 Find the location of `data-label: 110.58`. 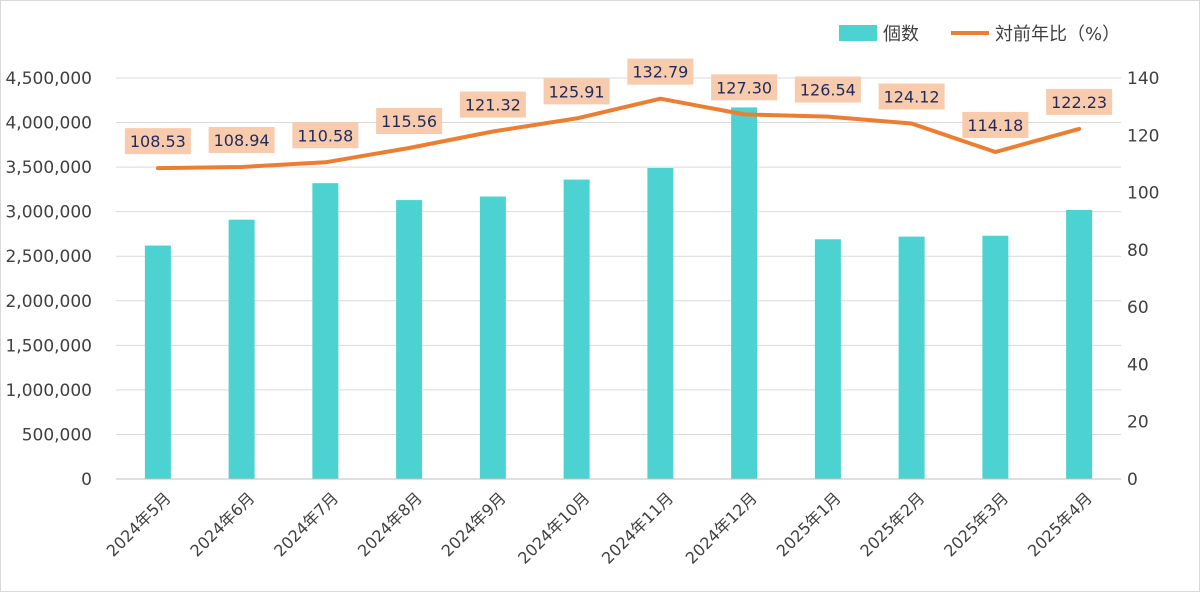

data-label: 110.58 is located at coordinates (325, 135).